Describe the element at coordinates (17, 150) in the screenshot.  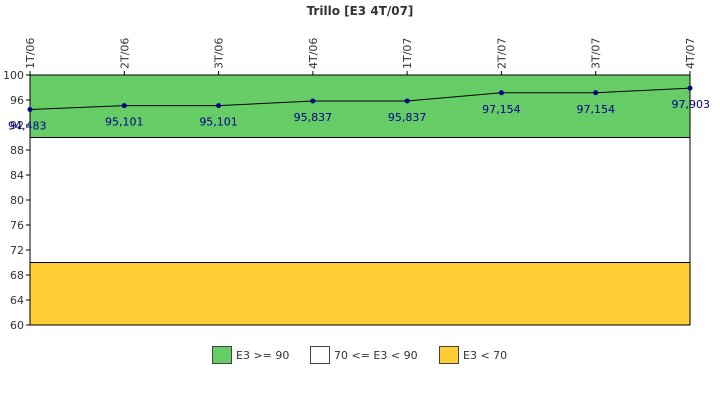
I see `y-tick-label-88: 88` at that location.